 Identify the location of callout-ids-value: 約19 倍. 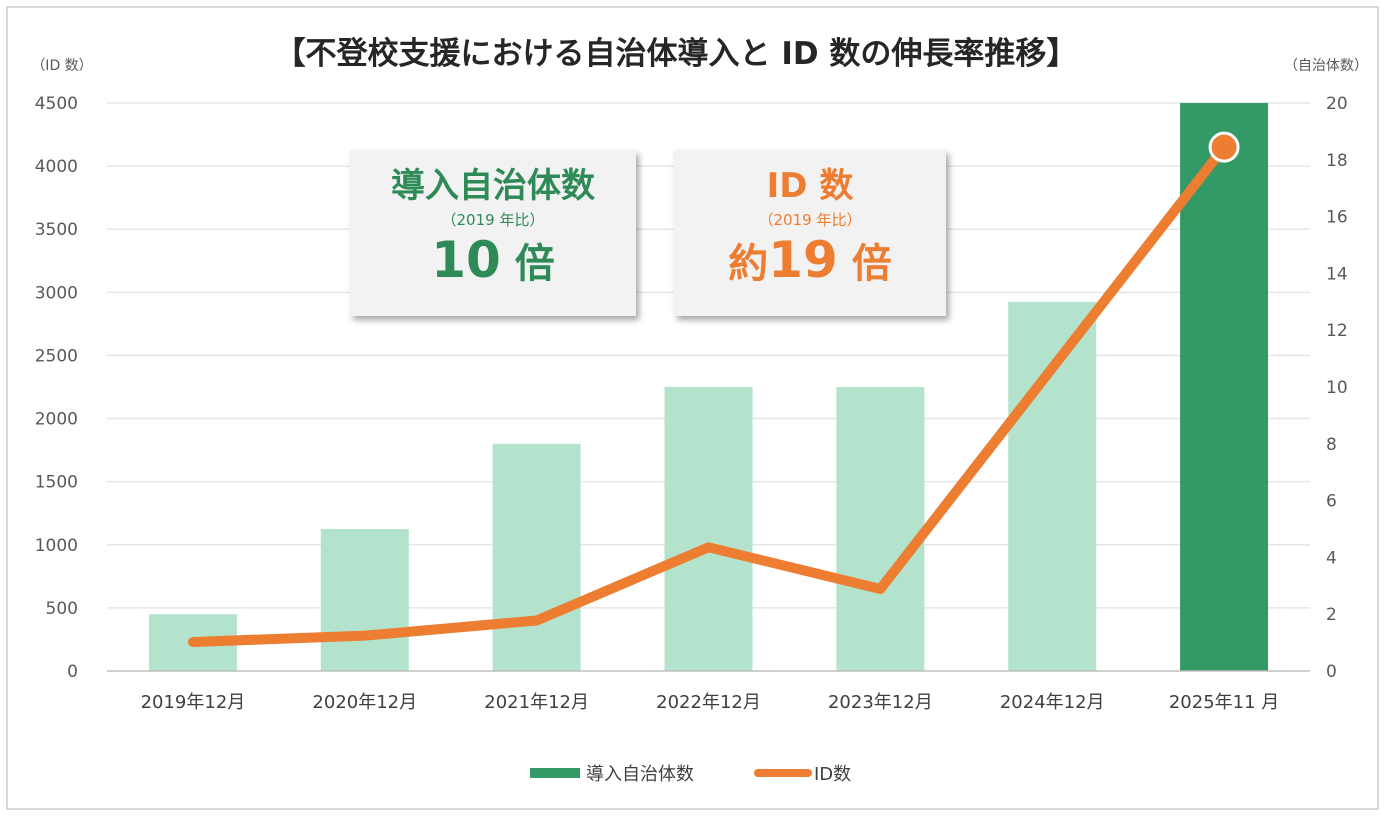
(810, 262).